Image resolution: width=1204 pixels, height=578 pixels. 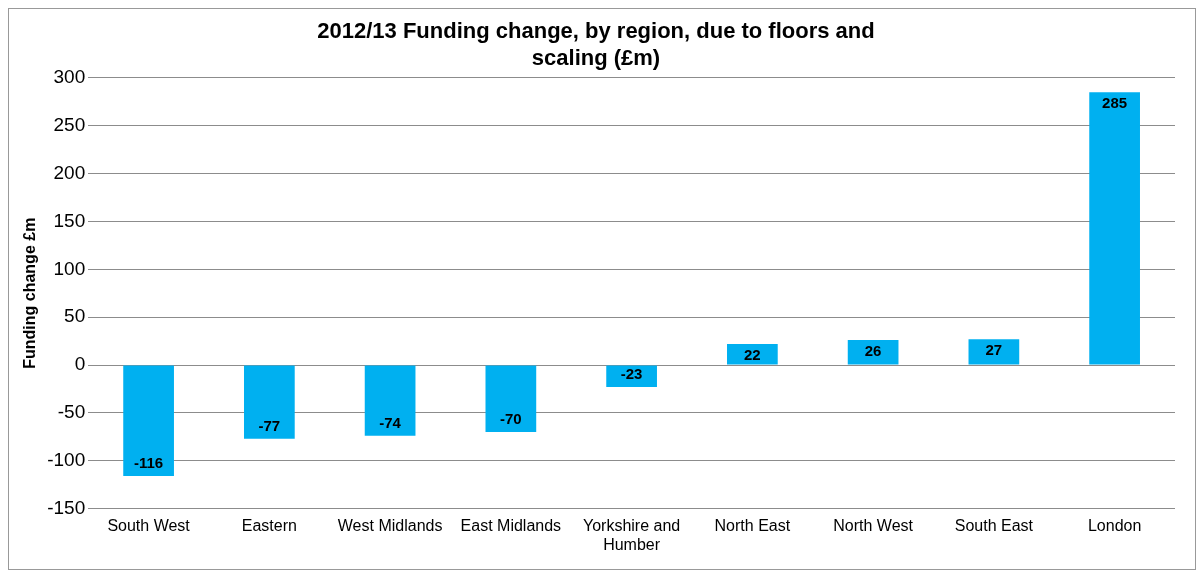 I want to click on chart-title: 2012/13 Funding change, by region, due to floors and scaling (£m), so click(x=596, y=44).